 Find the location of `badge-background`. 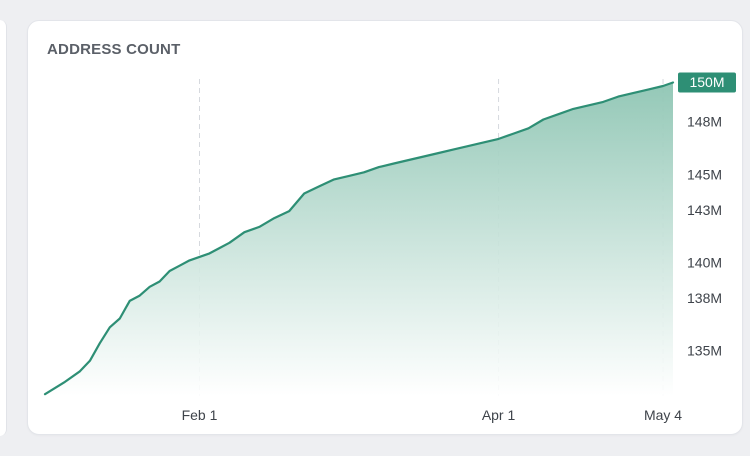

badge-background is located at coordinates (707, 82).